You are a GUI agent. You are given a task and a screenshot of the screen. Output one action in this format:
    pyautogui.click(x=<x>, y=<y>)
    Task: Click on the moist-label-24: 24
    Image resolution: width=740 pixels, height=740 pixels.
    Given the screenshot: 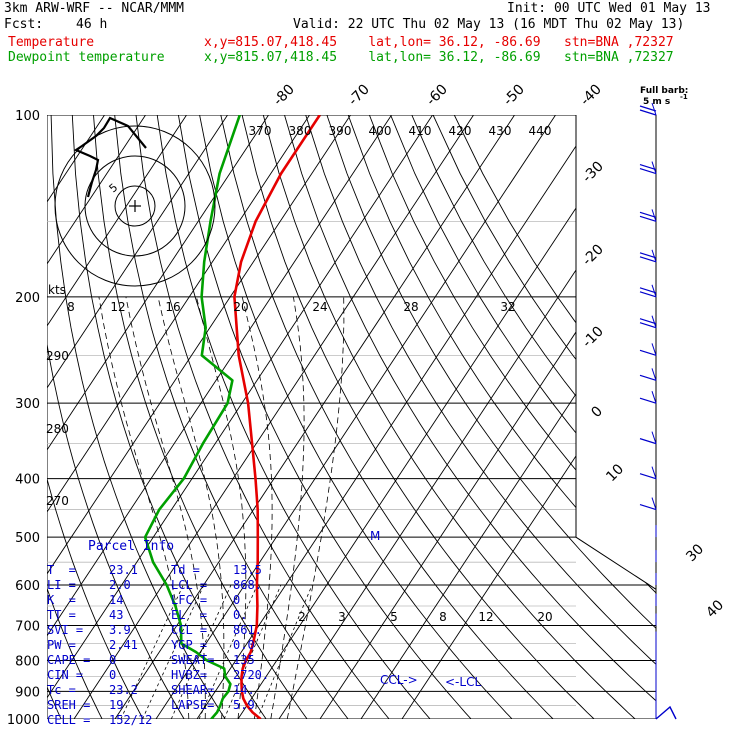 What is the action you would take?
    pyautogui.click(x=319, y=307)
    